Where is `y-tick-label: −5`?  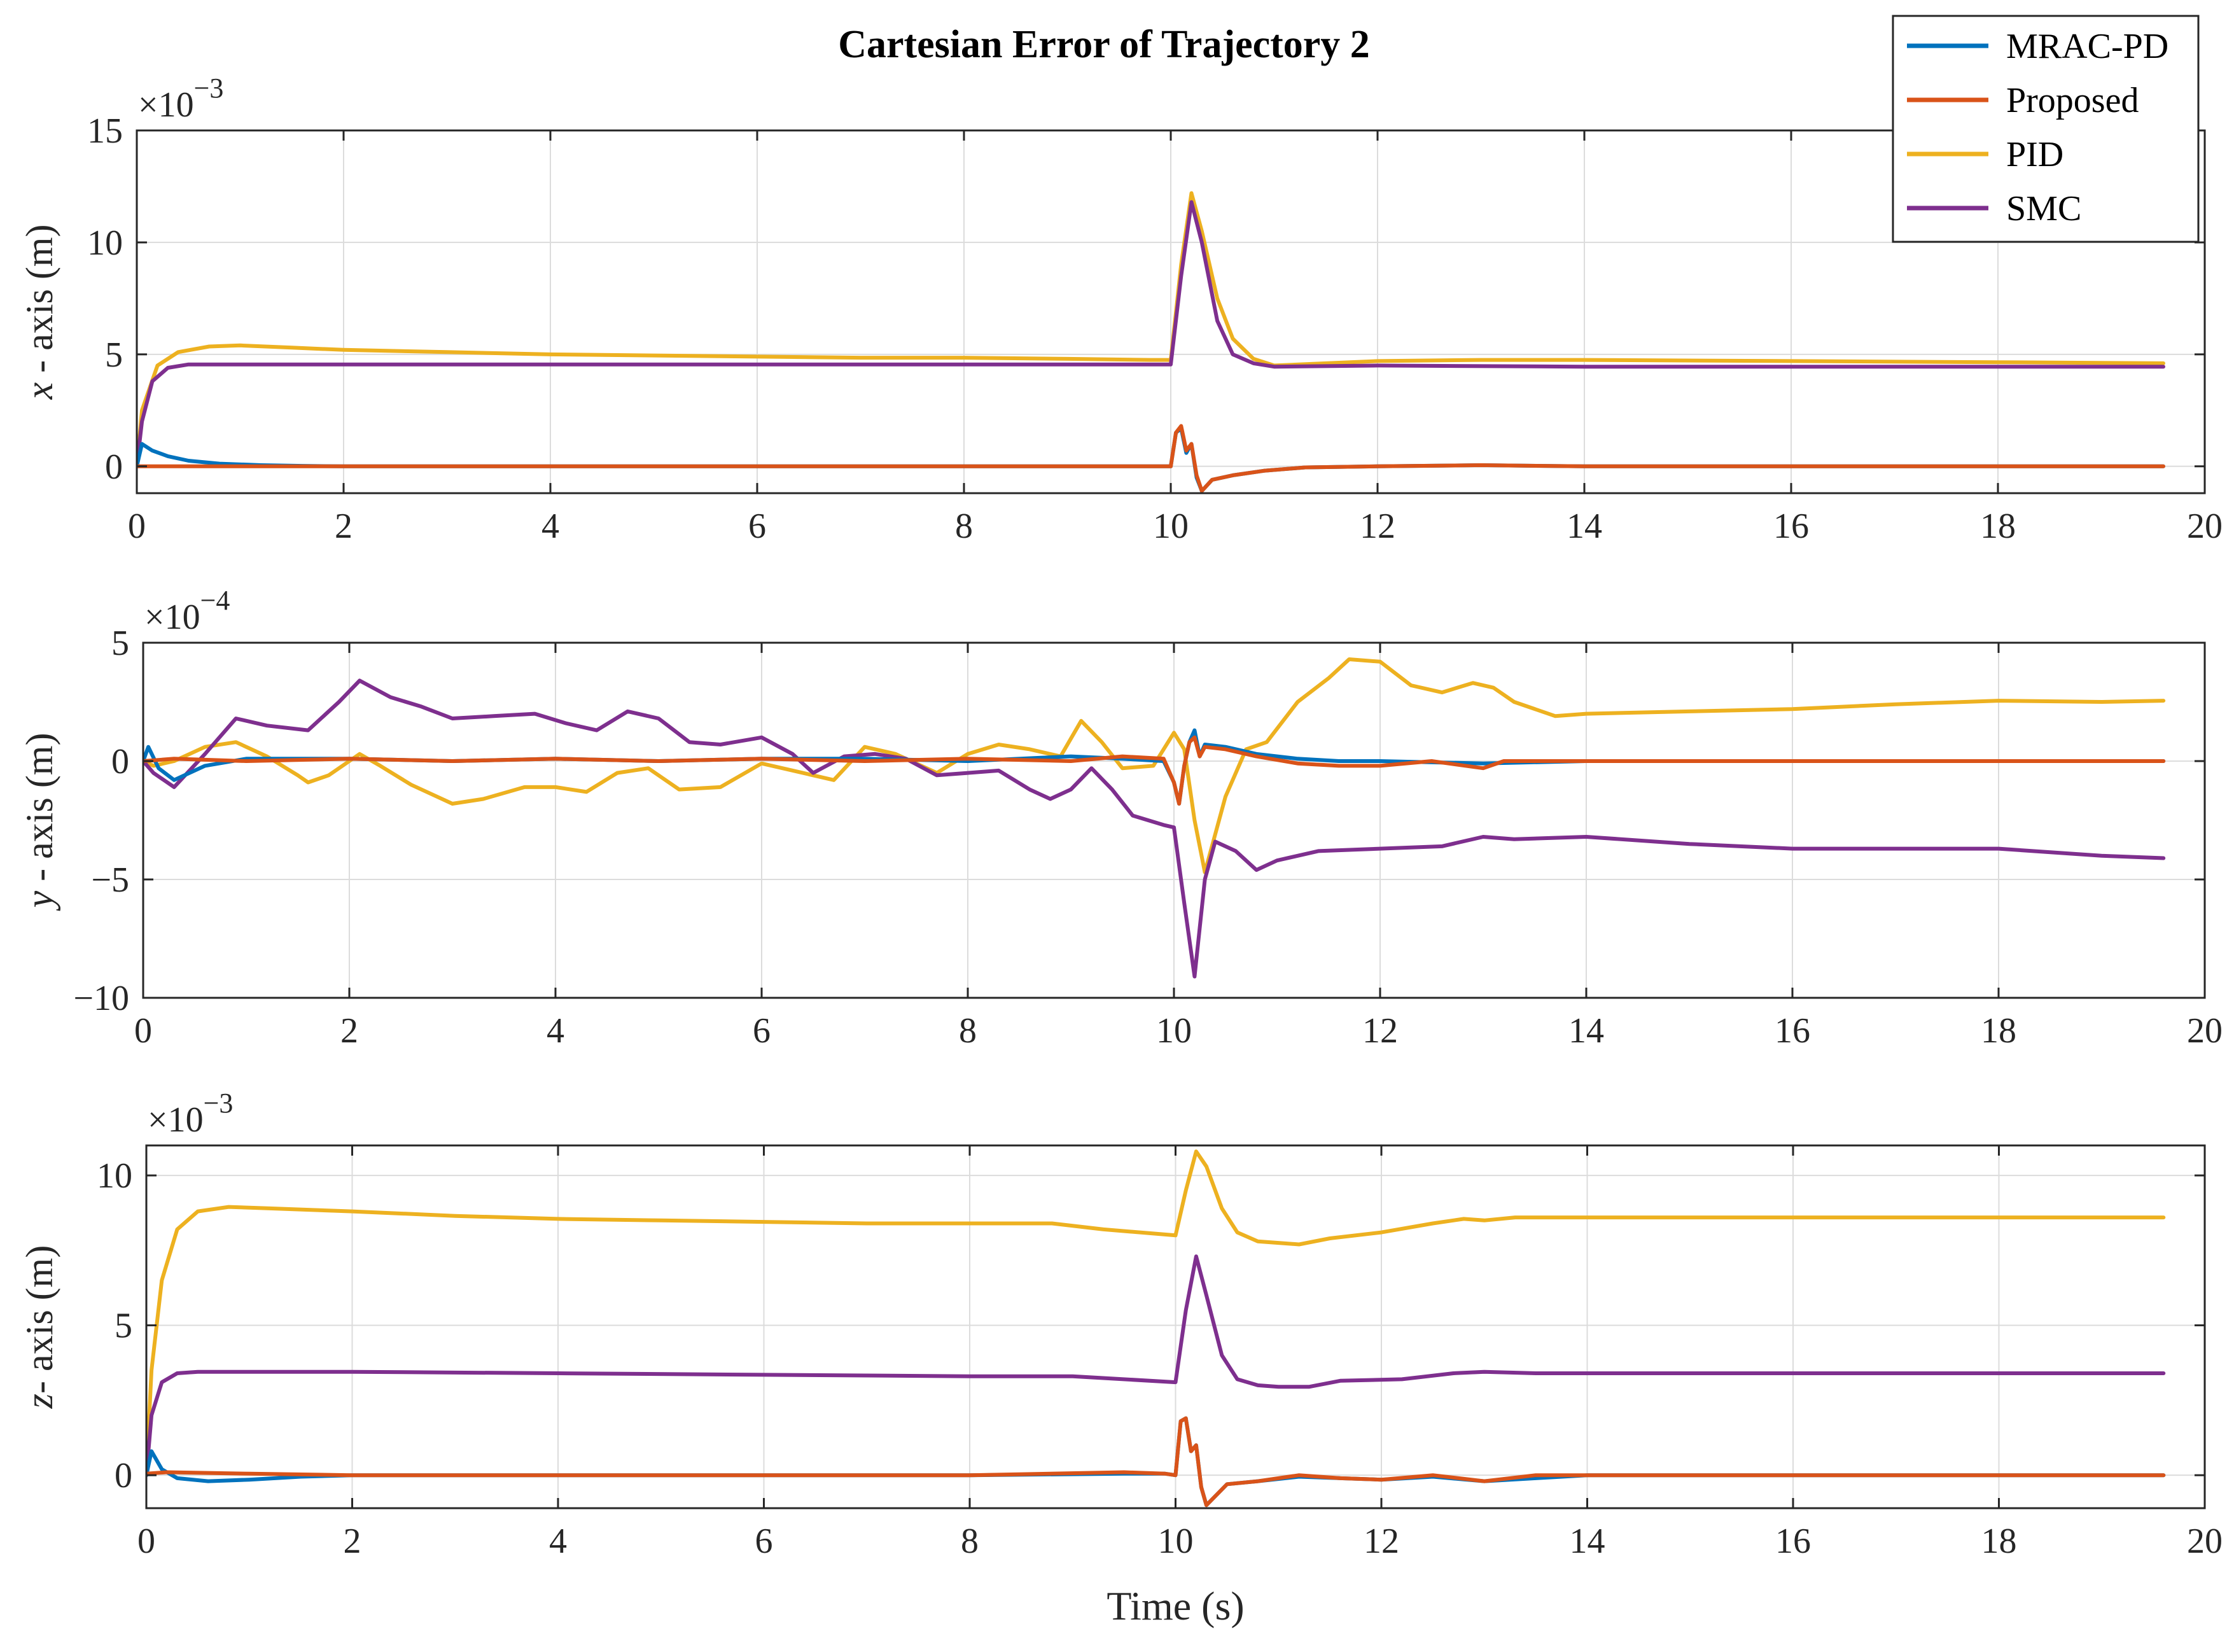 y-tick-label: −5 is located at coordinates (110, 880).